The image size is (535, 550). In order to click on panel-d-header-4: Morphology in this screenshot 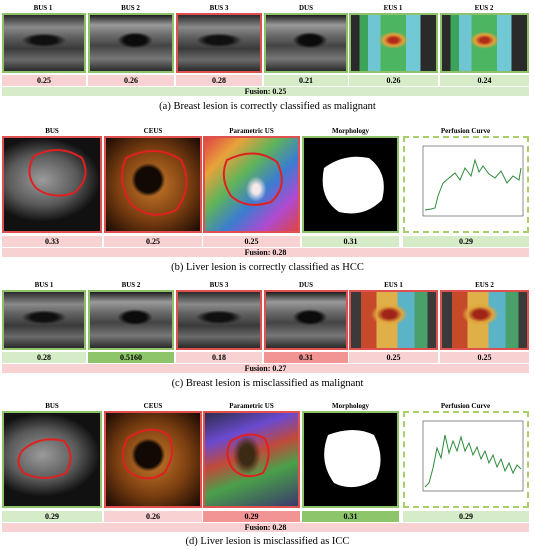, I will do `click(350, 406)`.